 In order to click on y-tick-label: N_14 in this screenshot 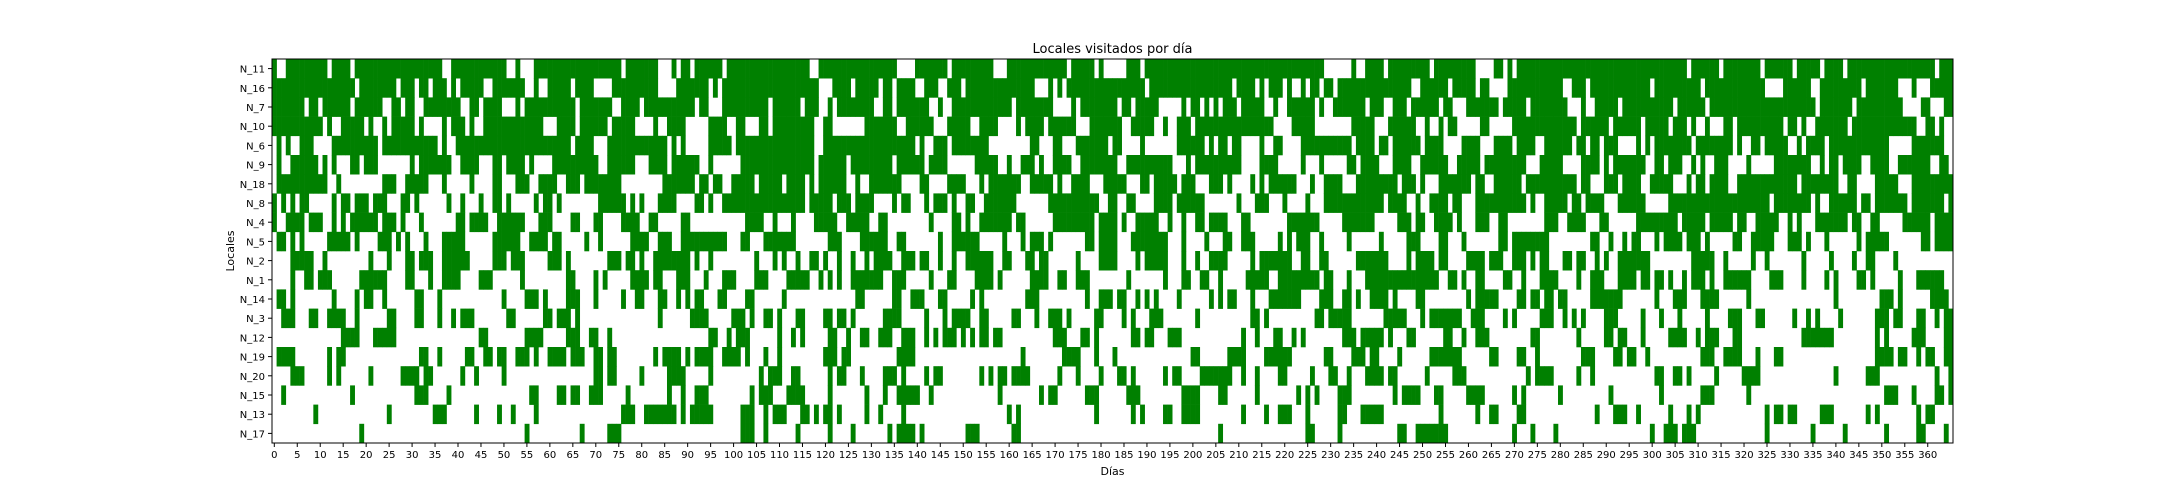, I will do `click(252, 300)`.